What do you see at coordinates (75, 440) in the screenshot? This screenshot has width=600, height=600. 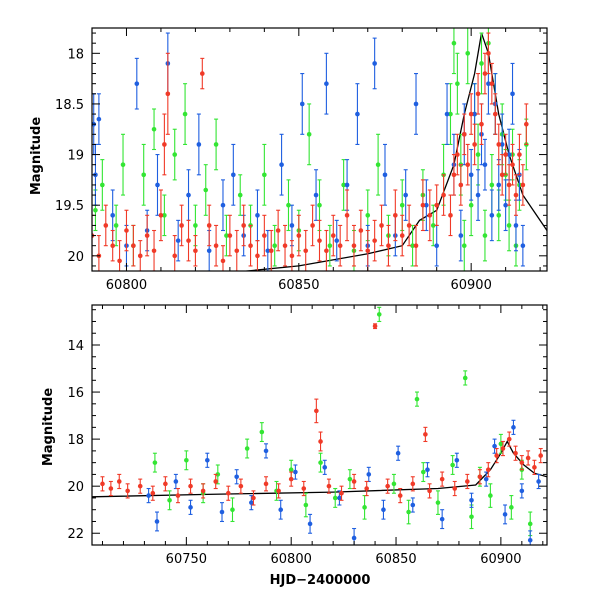 I see `bottom-y-tick-label: 18` at bounding box center [75, 440].